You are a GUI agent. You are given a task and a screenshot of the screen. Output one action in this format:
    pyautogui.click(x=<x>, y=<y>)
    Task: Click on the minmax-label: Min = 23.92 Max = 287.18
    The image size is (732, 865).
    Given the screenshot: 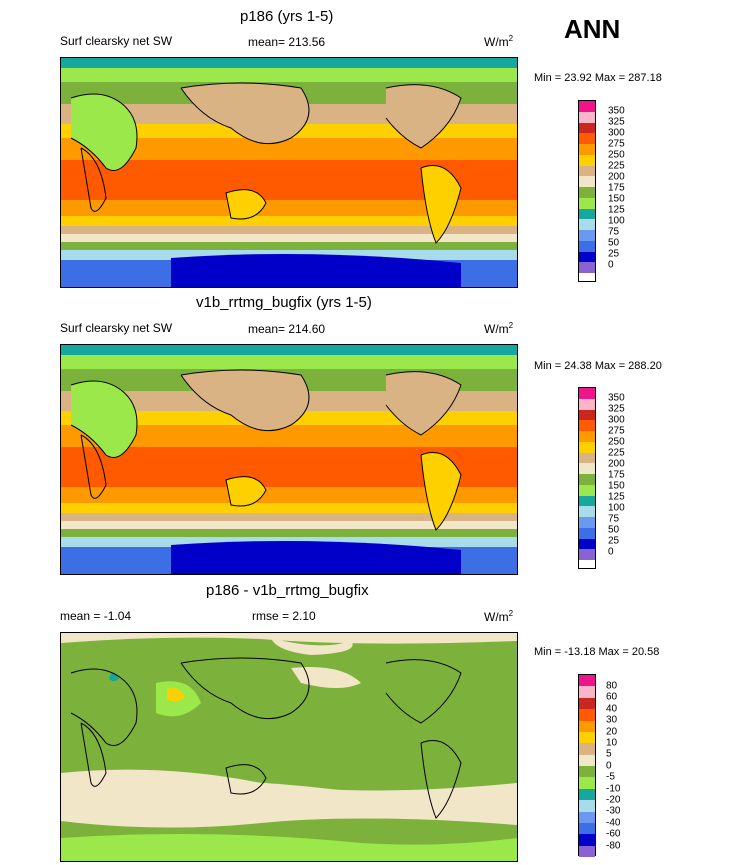 What is the action you would take?
    pyautogui.click(x=598, y=78)
    